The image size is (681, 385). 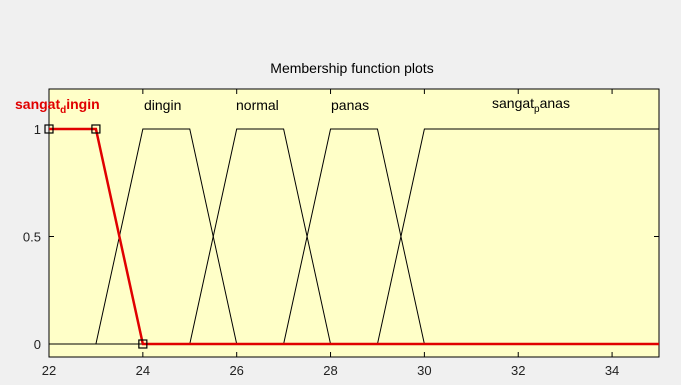 I want to click on series-label-normal: normal, so click(x=257, y=105).